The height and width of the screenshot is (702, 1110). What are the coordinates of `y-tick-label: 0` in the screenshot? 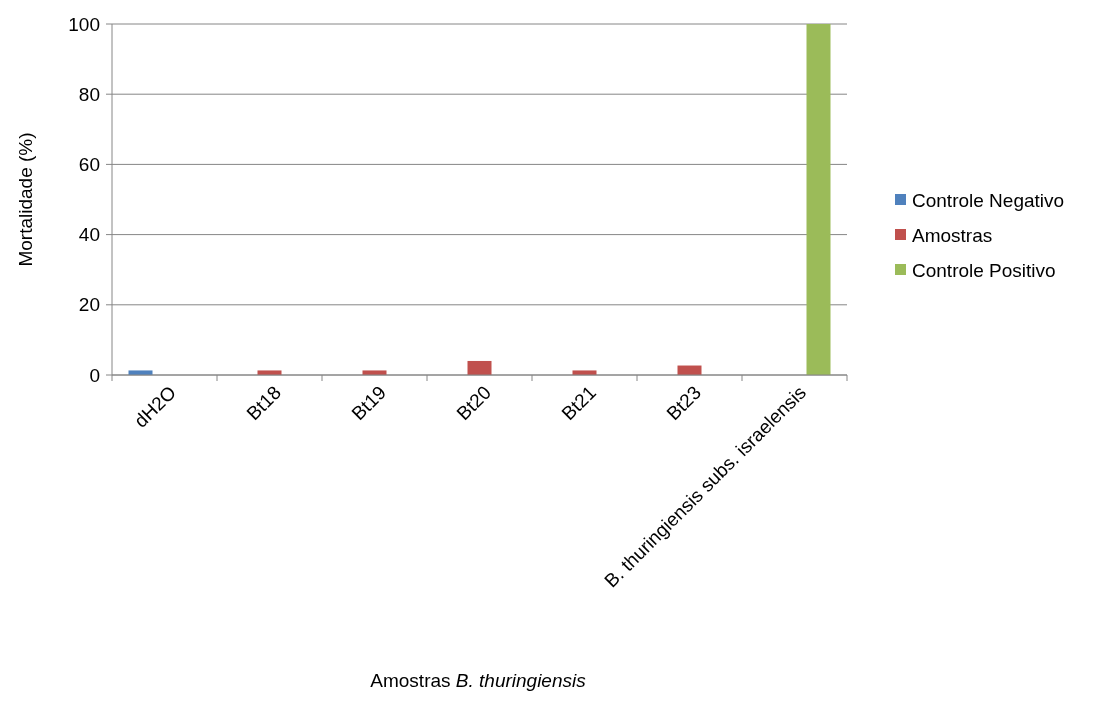 It's located at (94, 375).